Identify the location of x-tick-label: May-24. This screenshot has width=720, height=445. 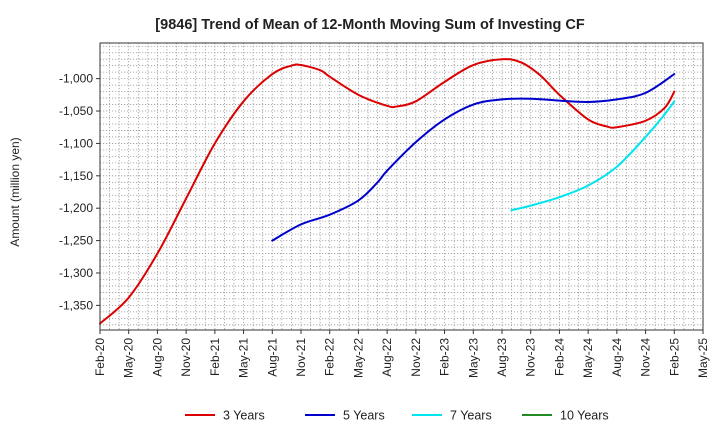
(588, 358).